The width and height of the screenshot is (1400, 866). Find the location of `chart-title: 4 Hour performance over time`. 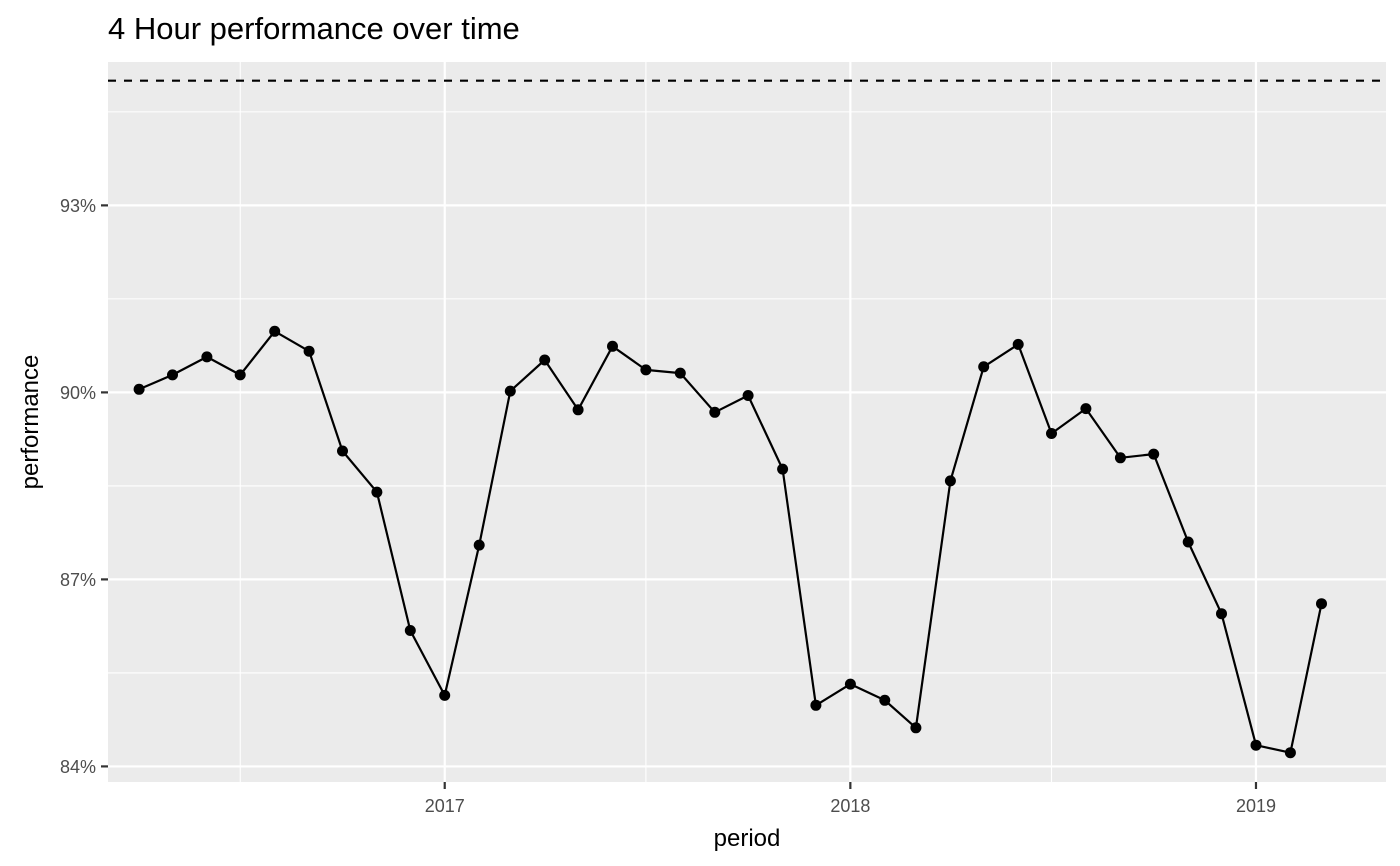

chart-title: 4 Hour performance over time is located at coordinates (314, 28).